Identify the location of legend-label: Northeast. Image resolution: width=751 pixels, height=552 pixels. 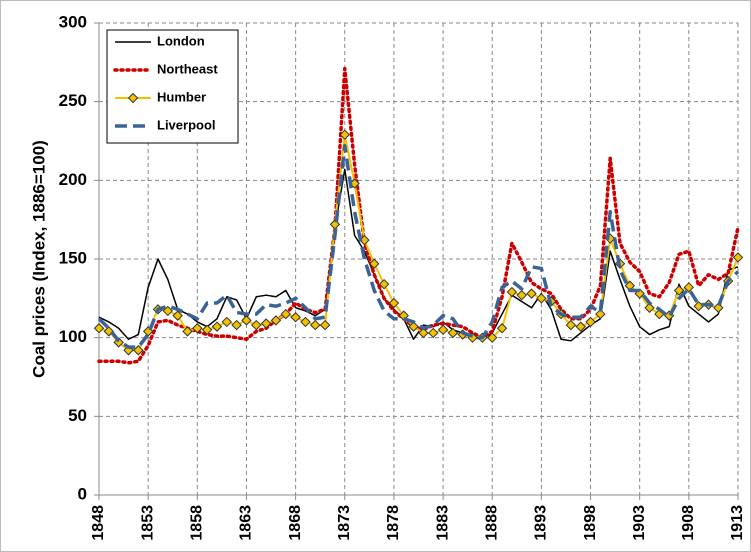
(187, 68).